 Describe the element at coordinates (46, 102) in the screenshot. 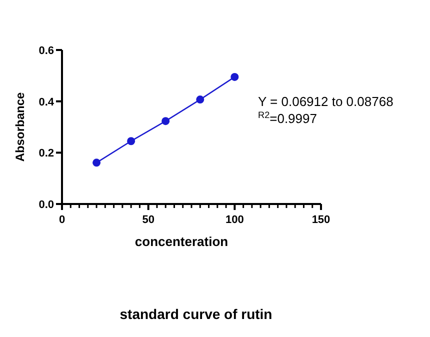

I see `y-tick-label: 0.4` at that location.